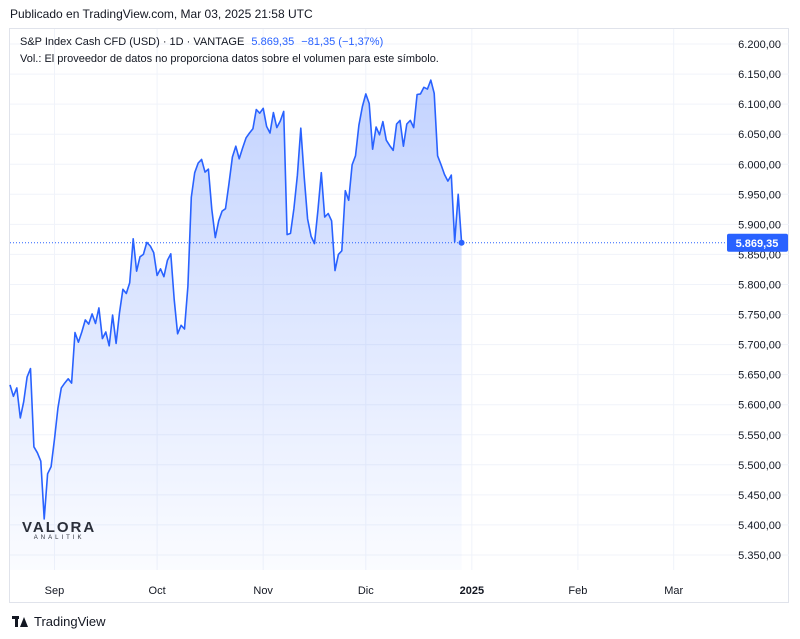 This screenshot has height=639, width=800. Describe the element at coordinates (759, 285) in the screenshot. I see `y-tick-label: 5.800,00` at that location.